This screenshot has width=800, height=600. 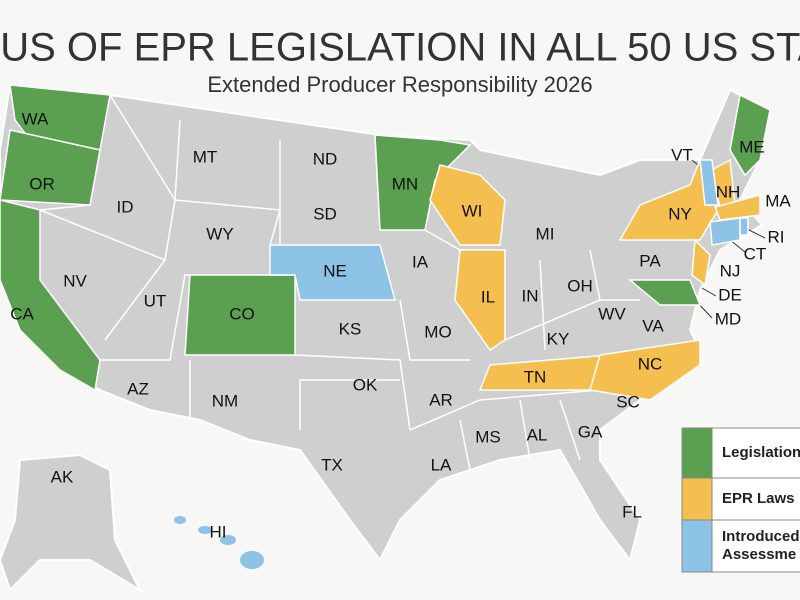 What do you see at coordinates (628, 401) in the screenshot?
I see `state-label: SC` at bounding box center [628, 401].